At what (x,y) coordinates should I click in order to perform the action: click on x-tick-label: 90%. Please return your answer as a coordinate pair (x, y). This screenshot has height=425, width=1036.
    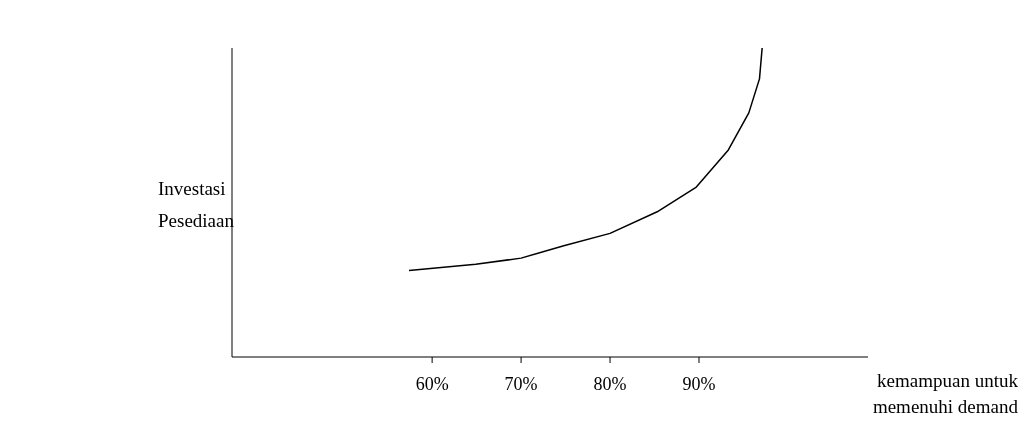
    Looking at the image, I should click on (699, 383).